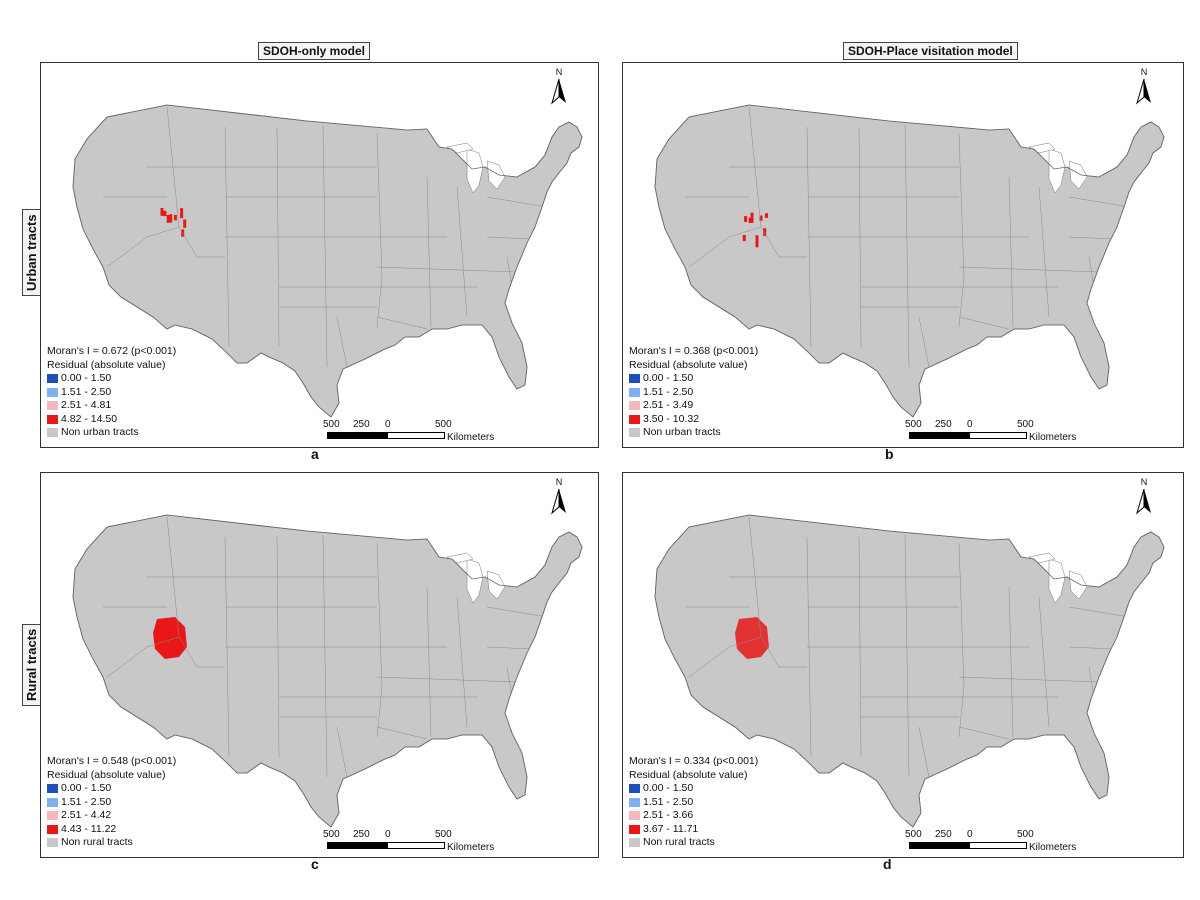 Image resolution: width=1200 pixels, height=900 pixels. What do you see at coordinates (693, 379) in the screenshot?
I see `legend-item: 0.00 - 1.50` at bounding box center [693, 379].